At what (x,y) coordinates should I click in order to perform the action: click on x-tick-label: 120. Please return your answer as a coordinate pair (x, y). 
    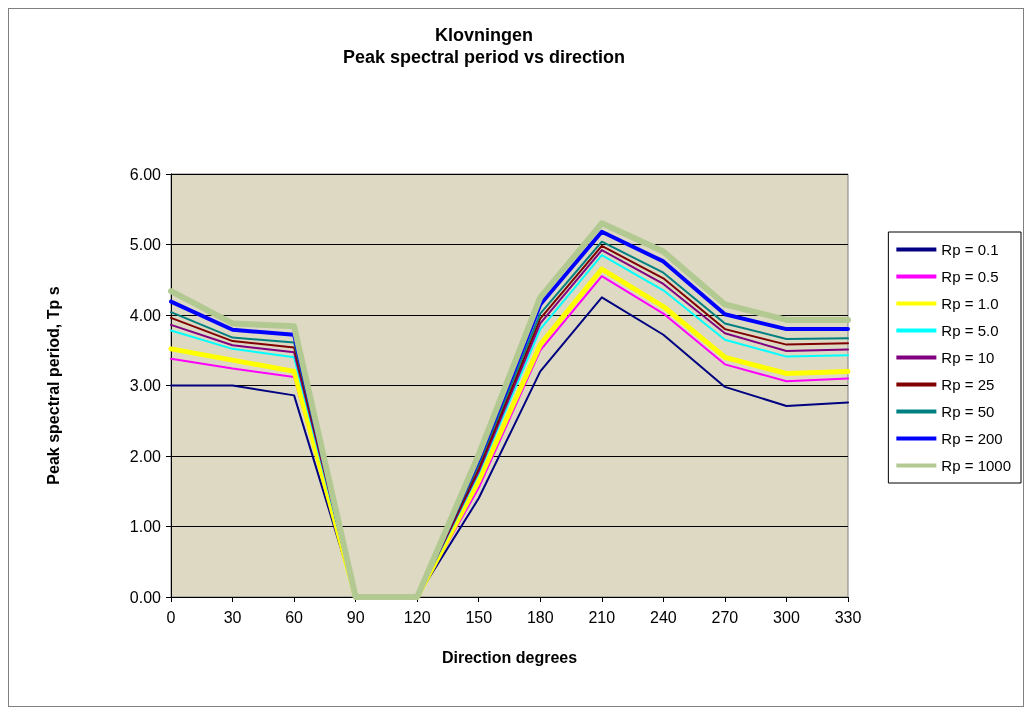
    Looking at the image, I should click on (417, 617).